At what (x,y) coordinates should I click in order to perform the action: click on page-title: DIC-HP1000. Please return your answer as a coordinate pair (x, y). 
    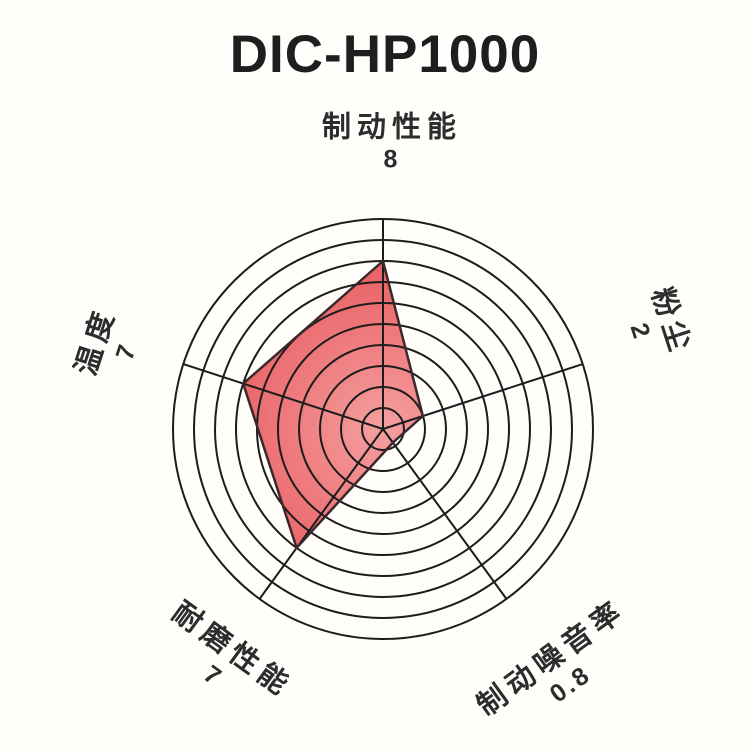
    Looking at the image, I should click on (385, 54).